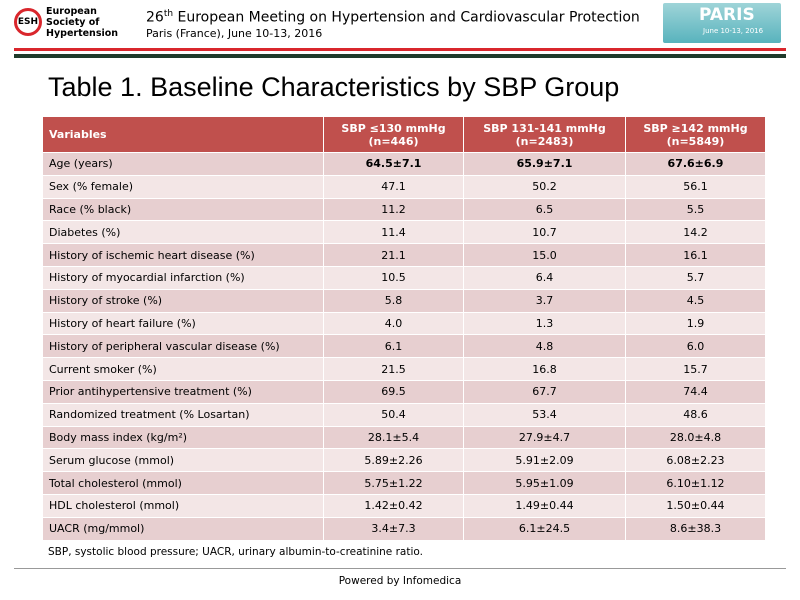 This screenshot has height=600, width=800. I want to click on table-row: History of stroke (%) 5.8 3.7 4.5, so click(404, 300).